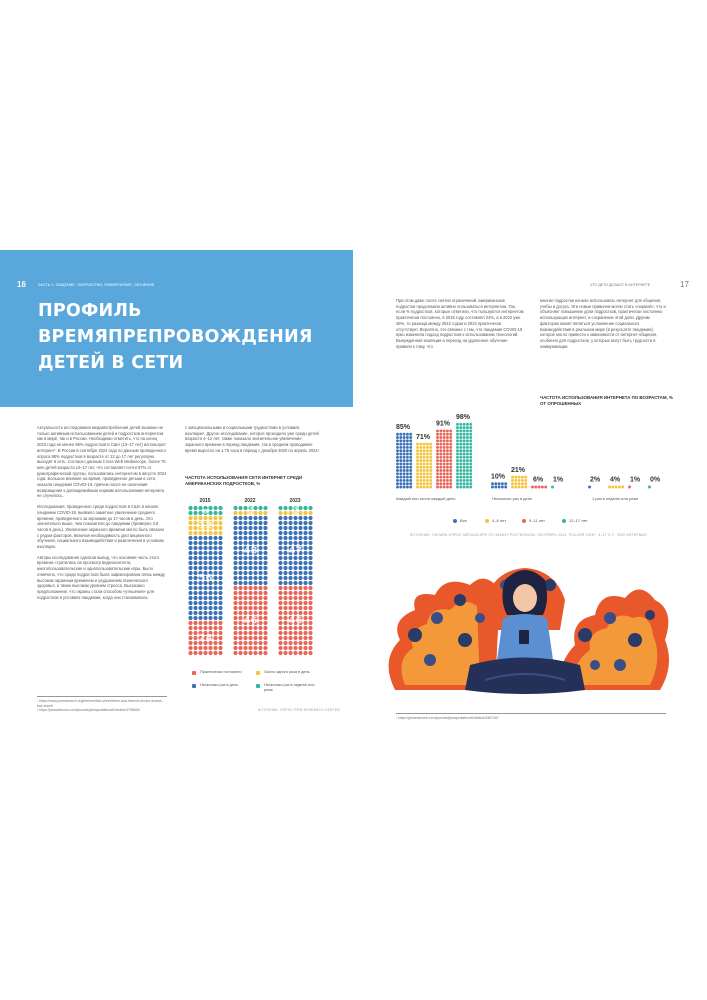 The width and height of the screenshot is (707, 1000). Describe the element at coordinates (102, 696) in the screenshot. I see `footnote-rule` at that location.